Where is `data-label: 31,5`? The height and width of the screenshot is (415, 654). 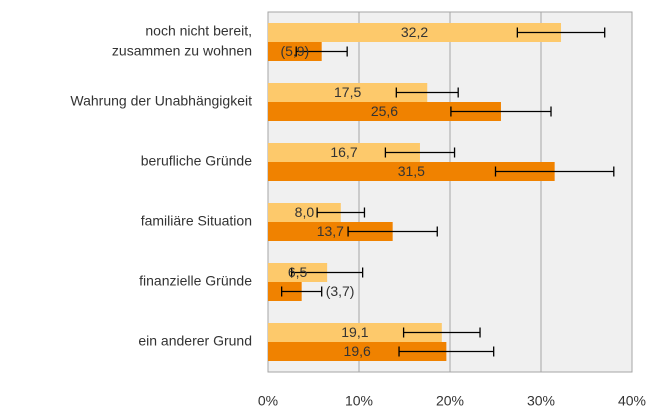
data-label: 31,5 is located at coordinates (411, 171).